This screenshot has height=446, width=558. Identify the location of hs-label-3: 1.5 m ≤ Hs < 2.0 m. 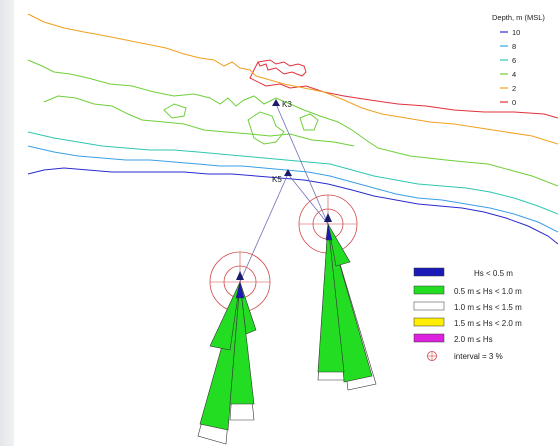
(488, 323).